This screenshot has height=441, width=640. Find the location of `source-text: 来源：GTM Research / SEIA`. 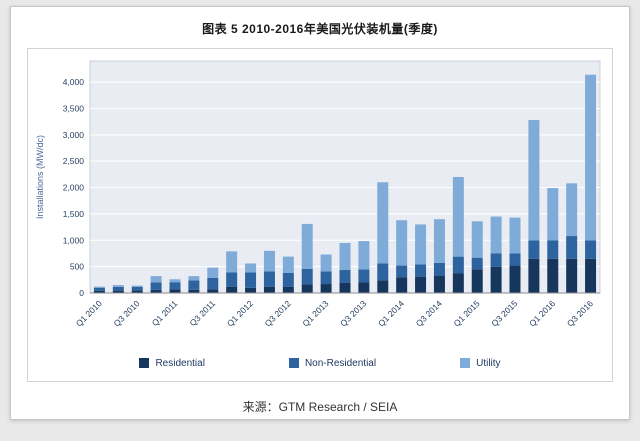

source-text: 来源：GTM Research / SEIA is located at coordinates (320, 407).